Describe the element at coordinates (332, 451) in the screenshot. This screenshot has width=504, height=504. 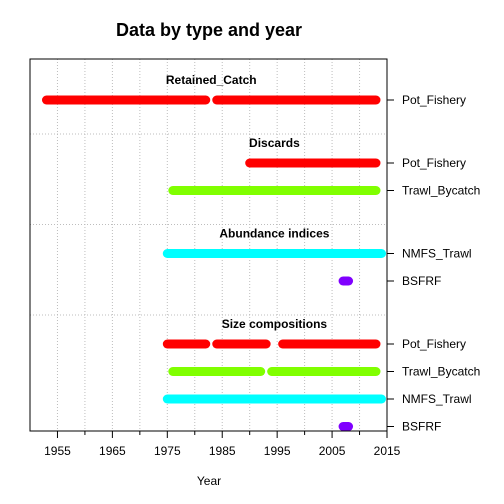
I see `x-tick-label: 2005` at that location.